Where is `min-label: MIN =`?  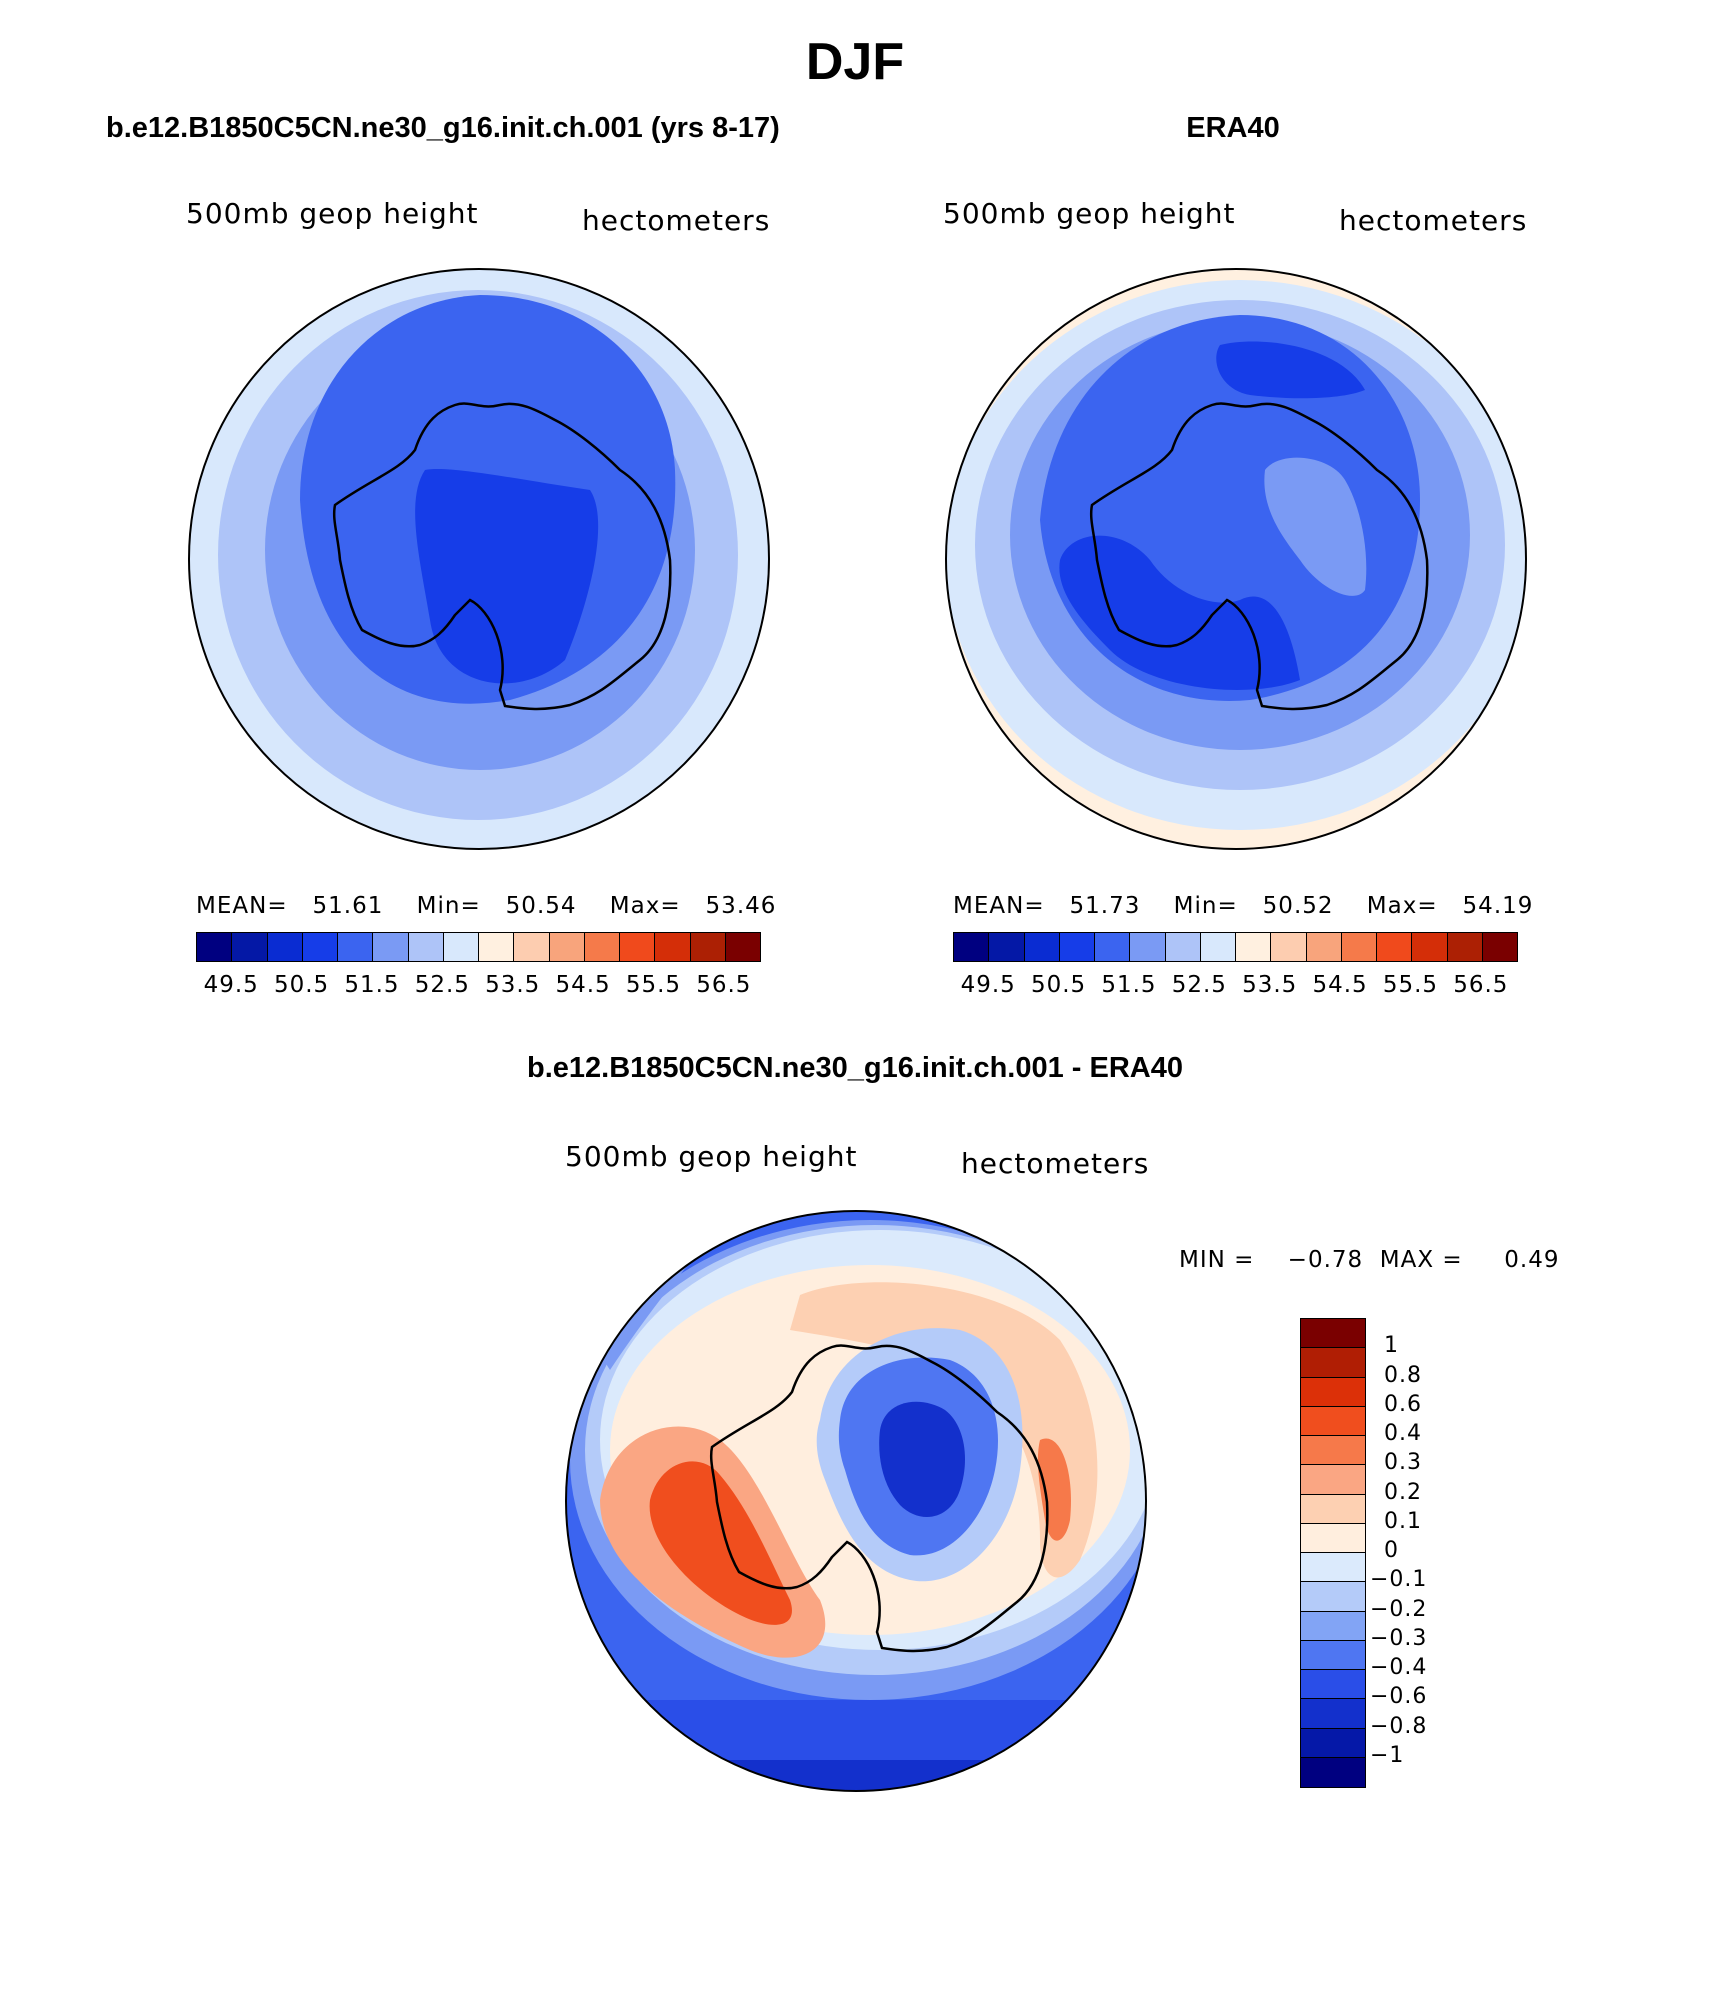 min-label: MIN = is located at coordinates (1217, 1260).